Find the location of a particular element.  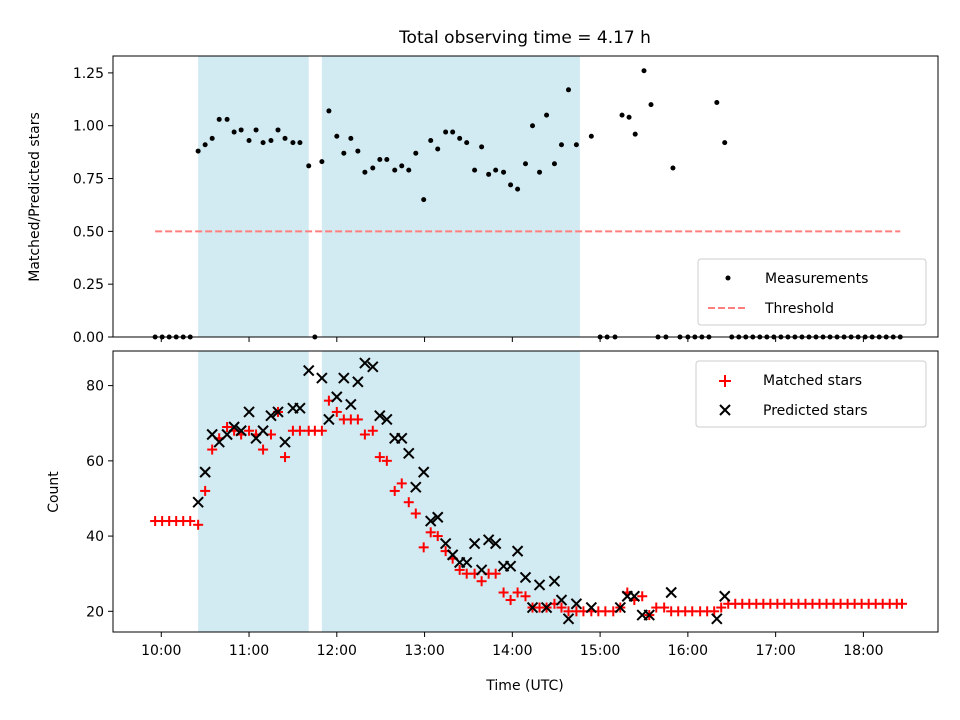

x-tick-label: 10:00 is located at coordinates (161, 651).